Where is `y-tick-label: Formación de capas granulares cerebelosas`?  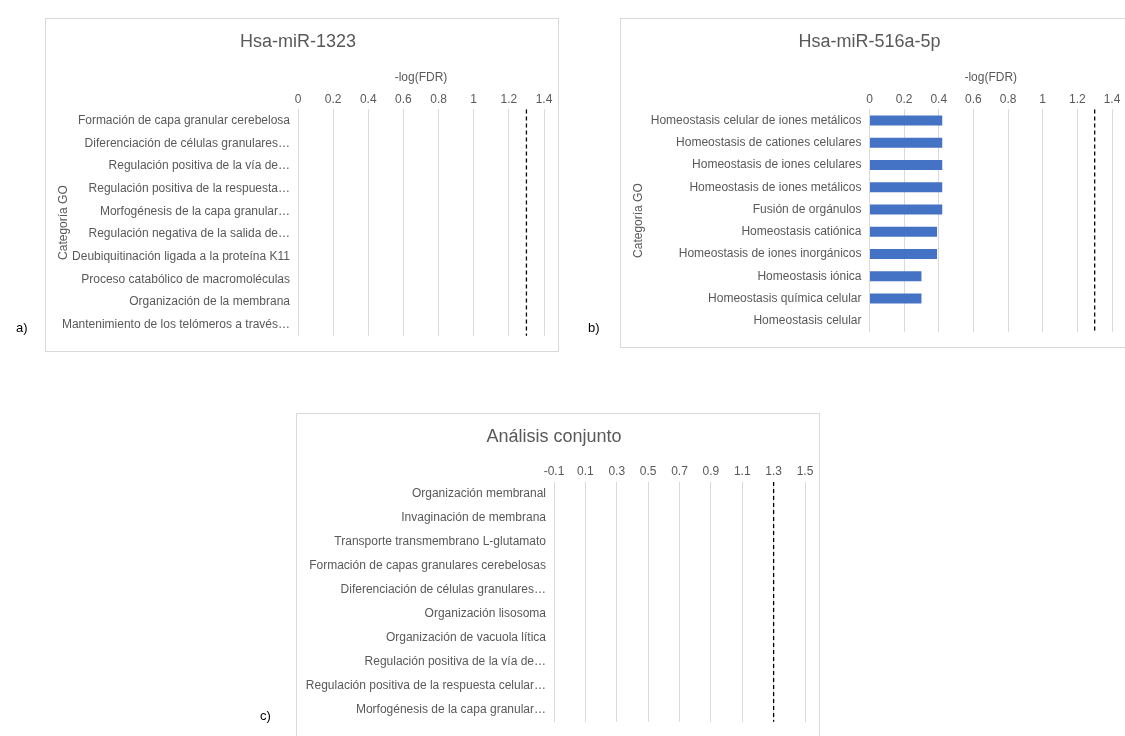
y-tick-label: Formación de capas granulares cerebelosas is located at coordinates (427, 565).